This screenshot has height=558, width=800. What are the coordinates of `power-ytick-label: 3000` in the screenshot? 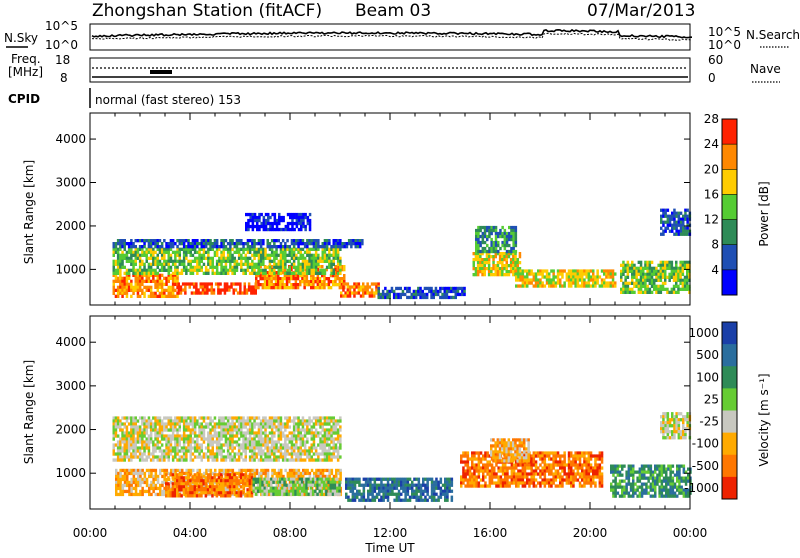 It's located at (70, 183).